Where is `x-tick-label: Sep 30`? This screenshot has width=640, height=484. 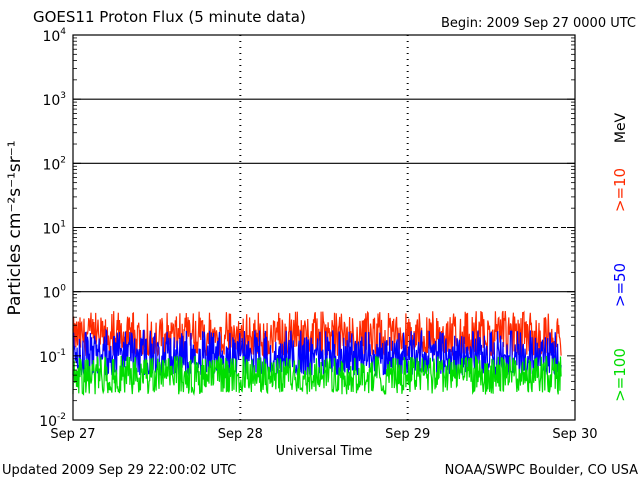 x-tick-label: Sep 30 is located at coordinates (574, 434).